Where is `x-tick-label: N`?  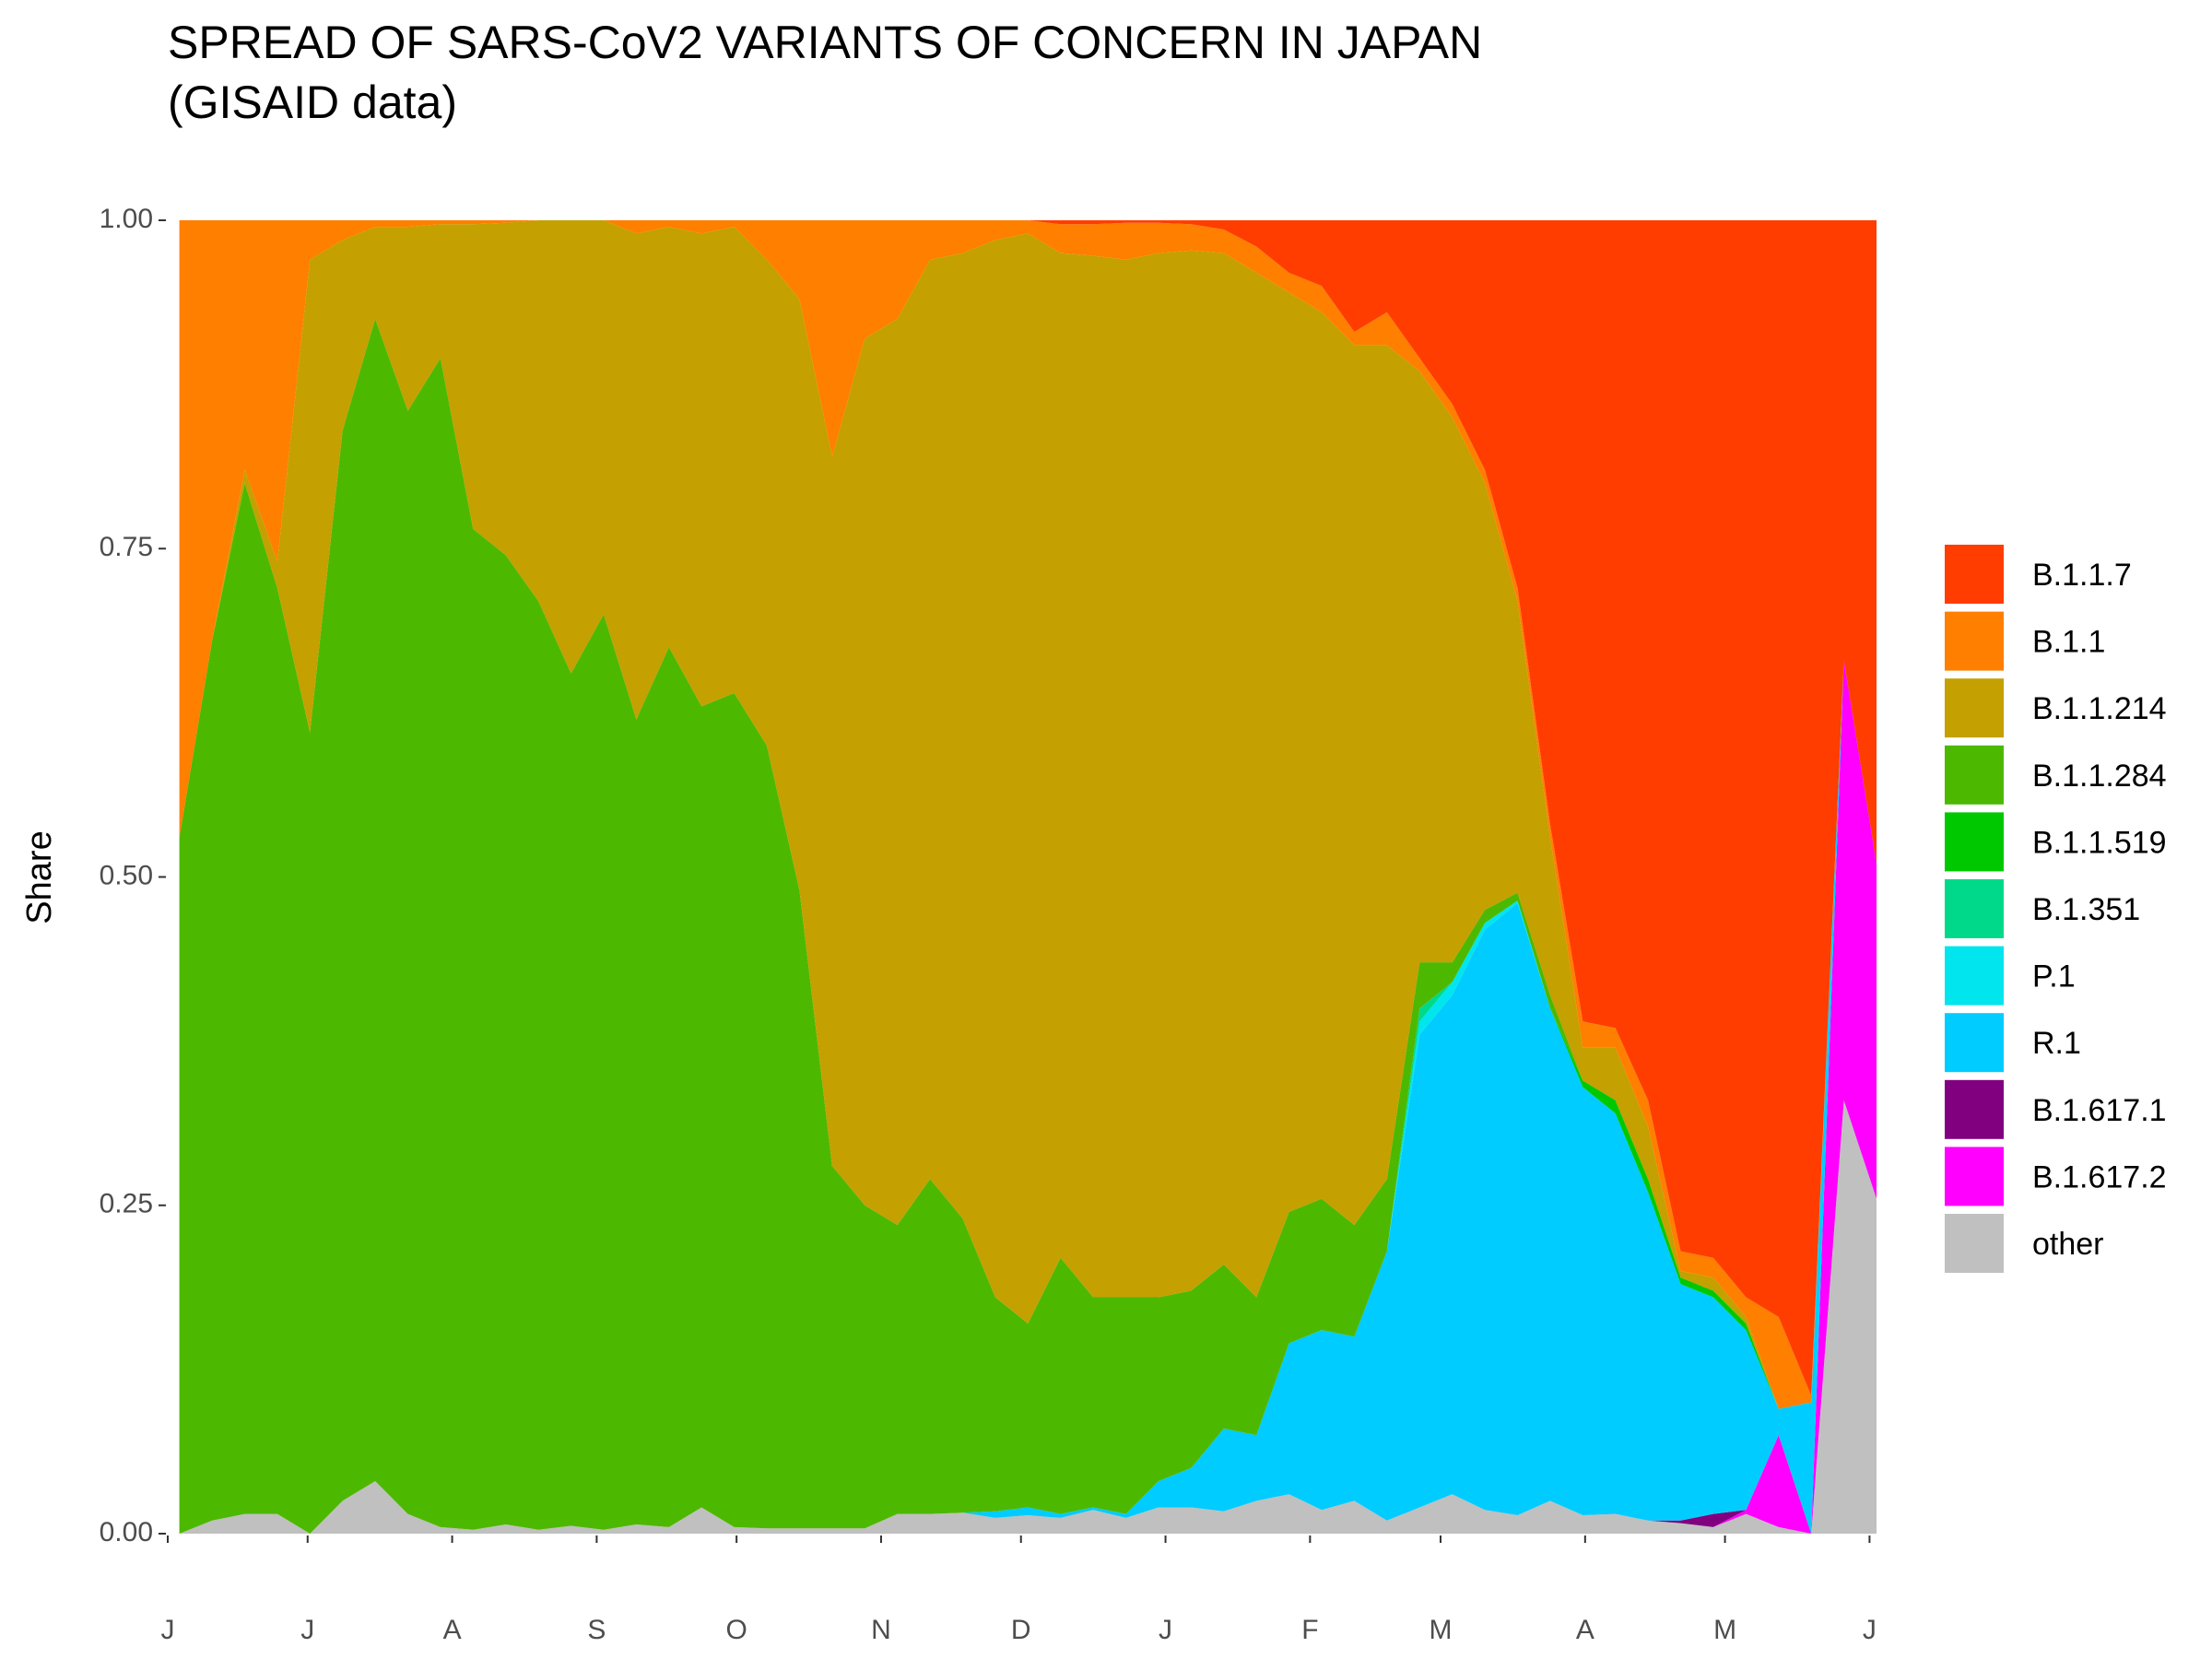 x-tick-label: N is located at coordinates (881, 1630).